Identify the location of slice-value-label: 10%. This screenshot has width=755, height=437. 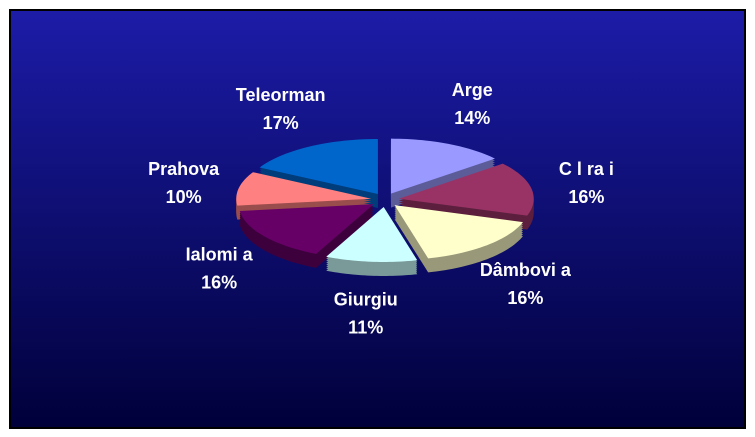
(184, 197).